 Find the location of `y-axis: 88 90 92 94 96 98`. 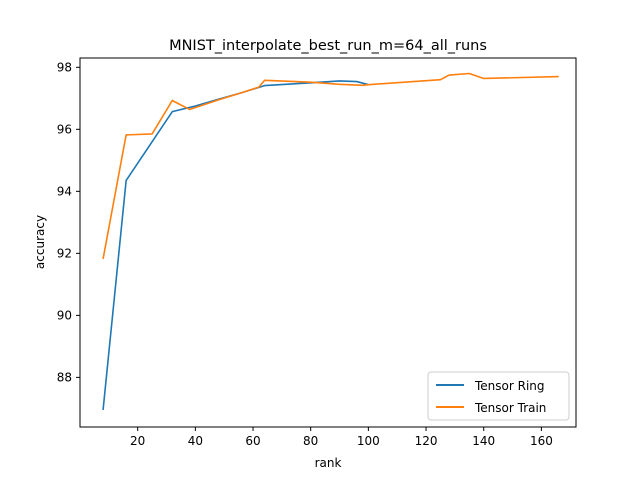

y-axis: 88 90 92 94 96 98 is located at coordinates (68, 222).